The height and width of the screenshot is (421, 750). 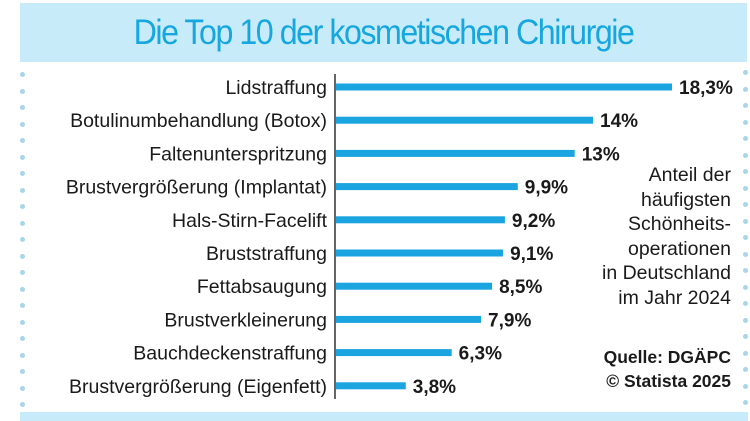 What do you see at coordinates (520, 287) in the screenshot?
I see `value-label: 8,5%` at bounding box center [520, 287].